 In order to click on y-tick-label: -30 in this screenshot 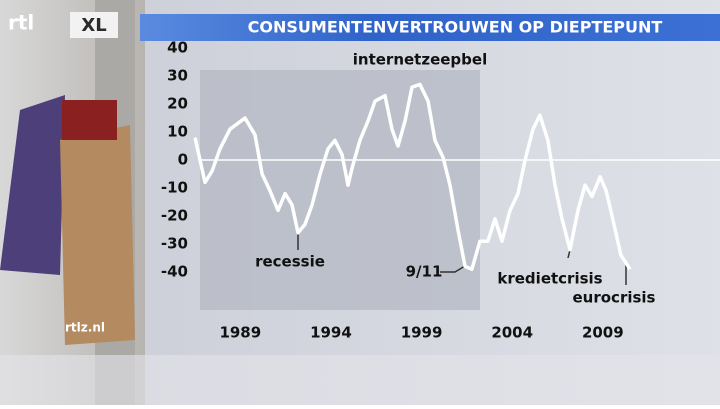, I will do `click(174, 244)`.